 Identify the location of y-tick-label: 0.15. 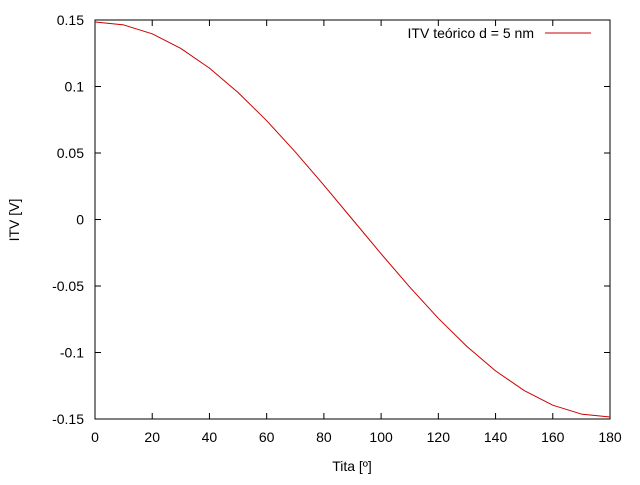
(70, 20).